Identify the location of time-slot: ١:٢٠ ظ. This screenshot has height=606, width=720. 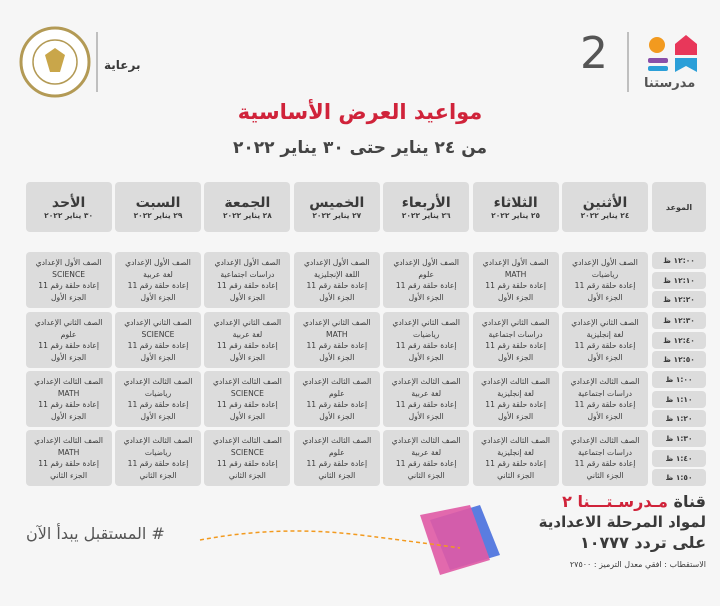
(679, 418).